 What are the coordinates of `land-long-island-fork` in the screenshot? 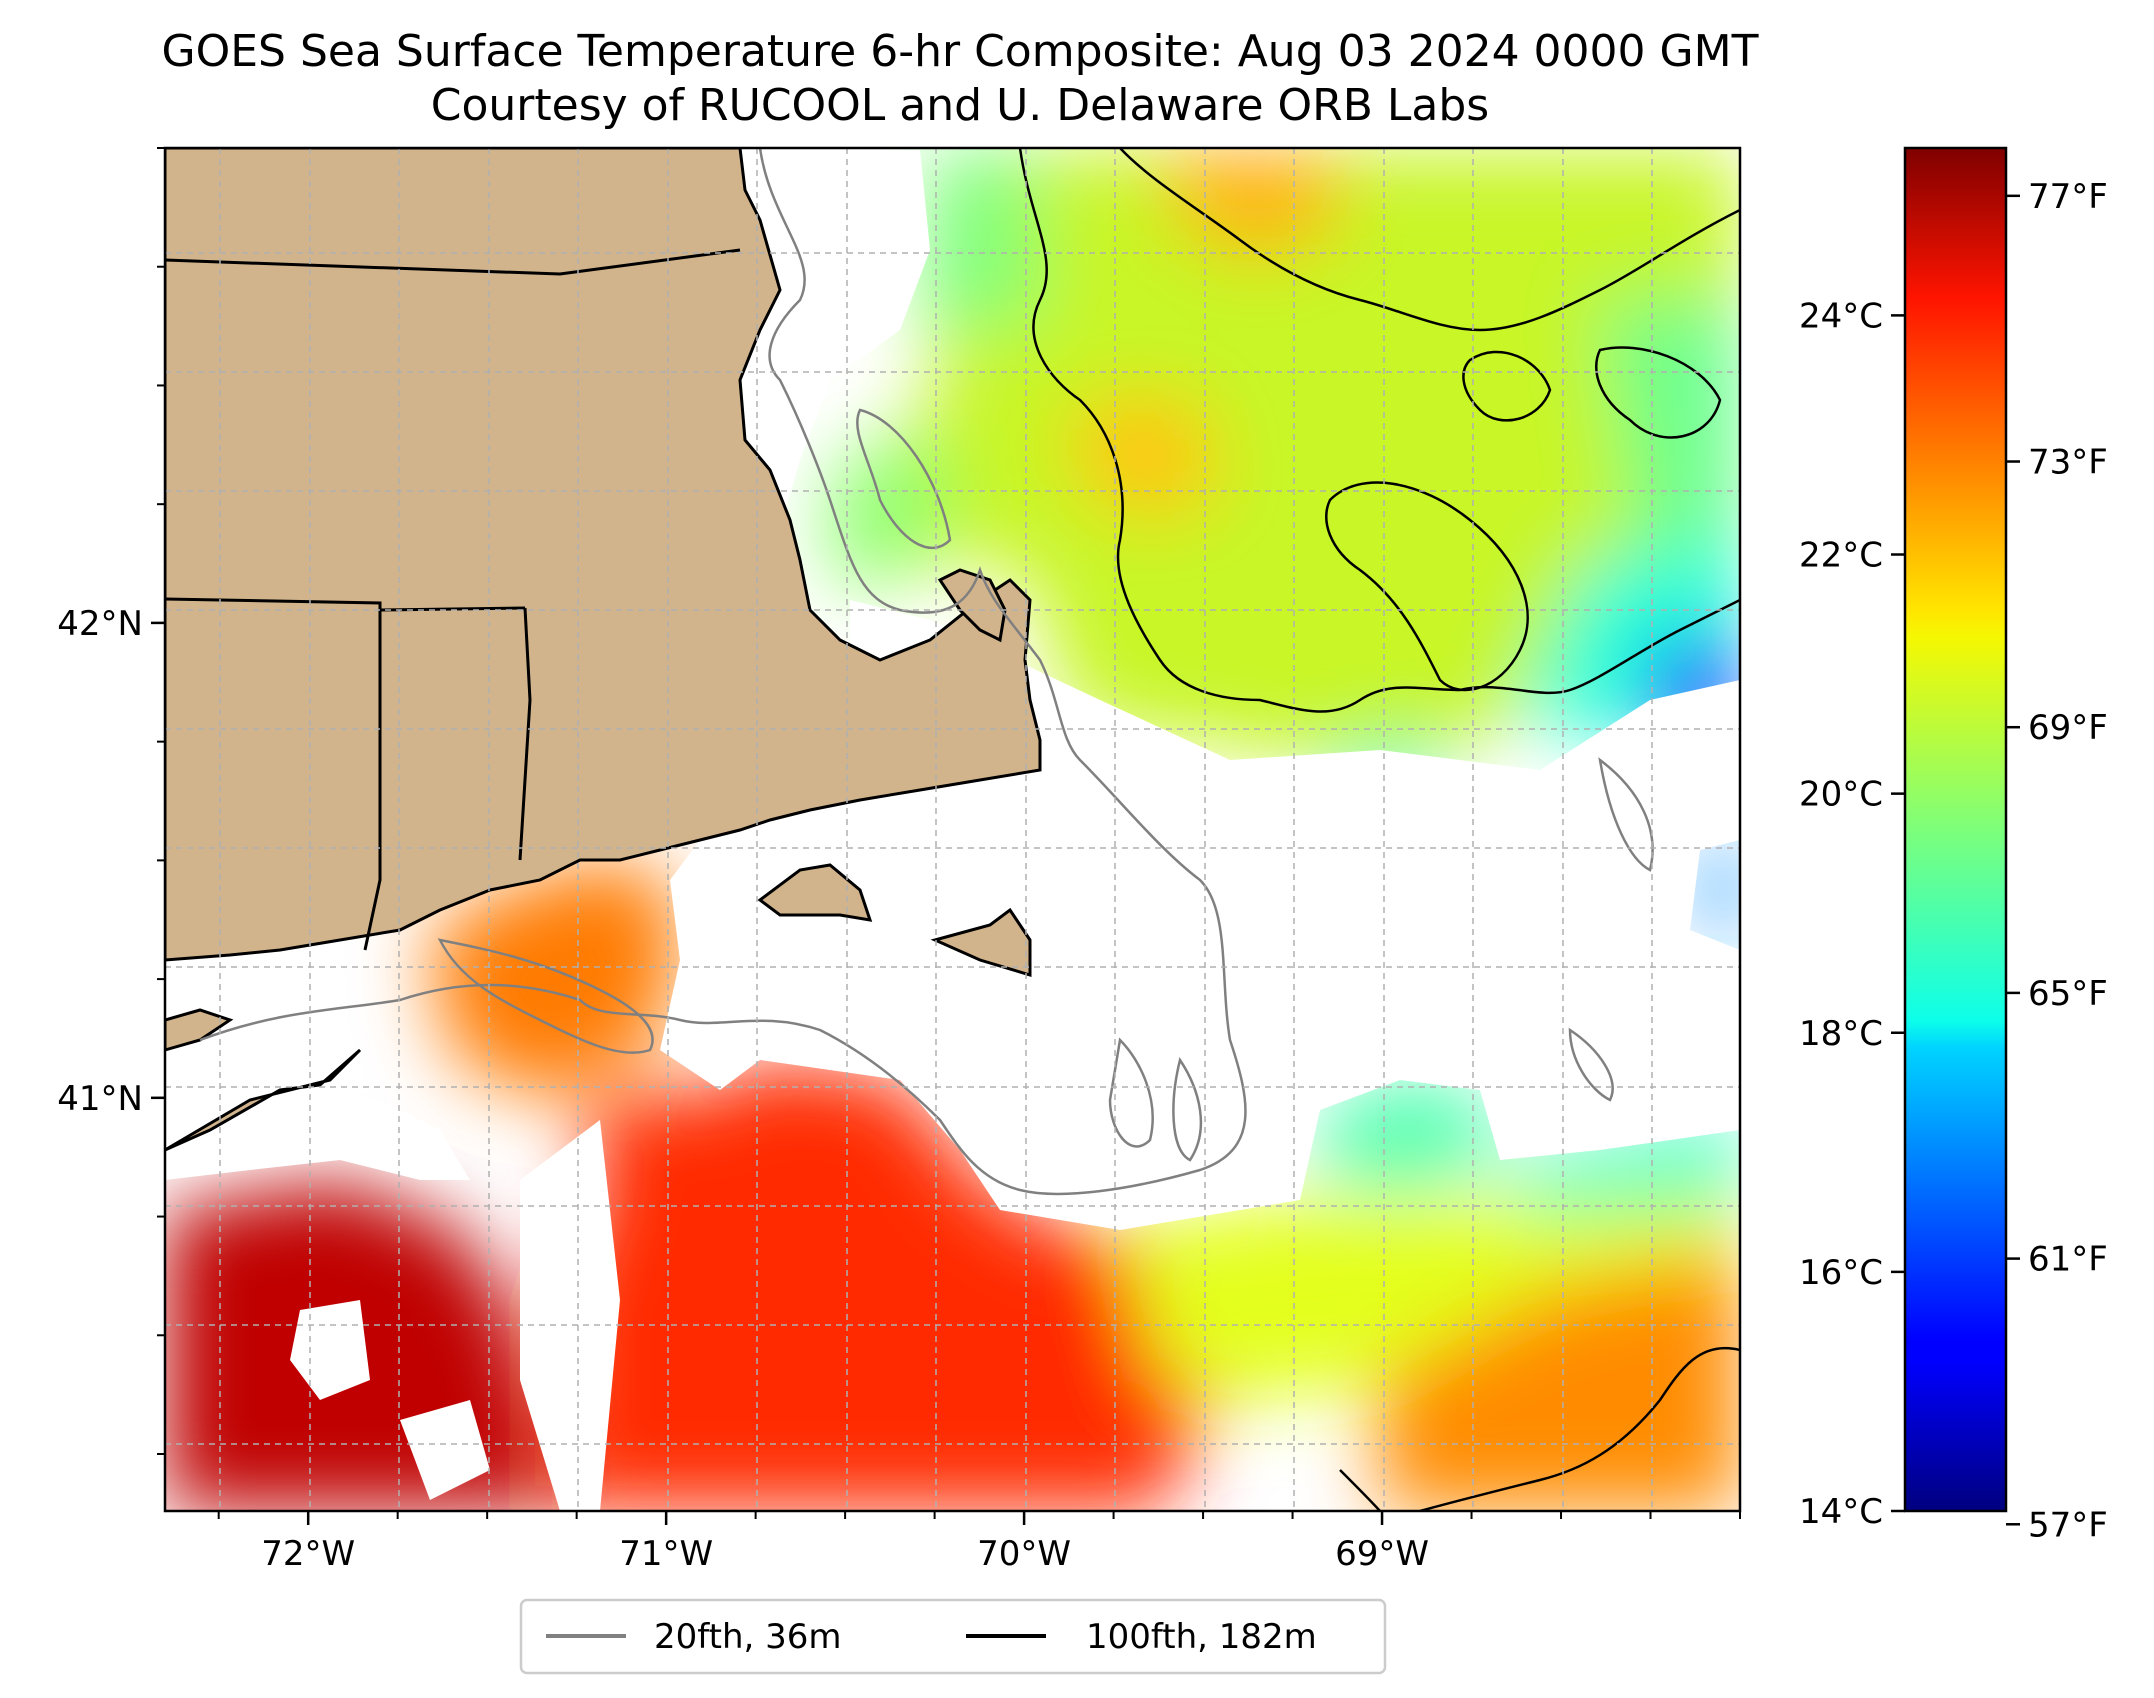 It's located at (199, 1030).